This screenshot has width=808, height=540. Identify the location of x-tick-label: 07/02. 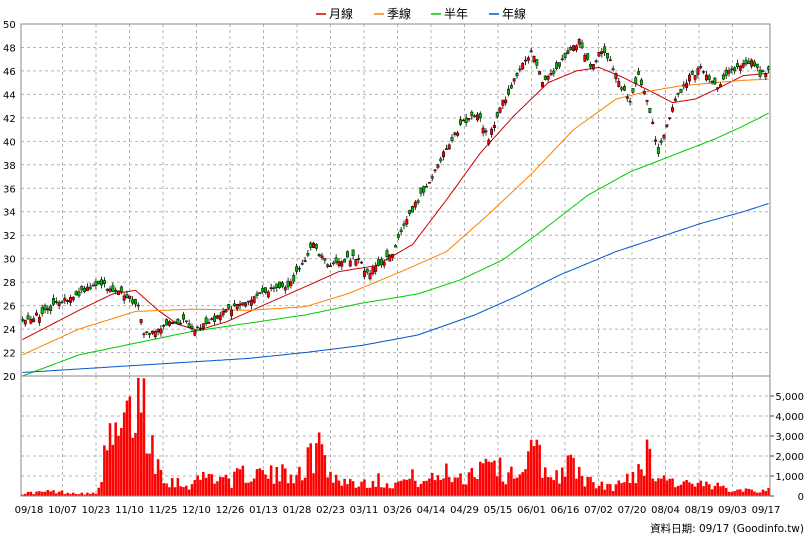
(598, 510).